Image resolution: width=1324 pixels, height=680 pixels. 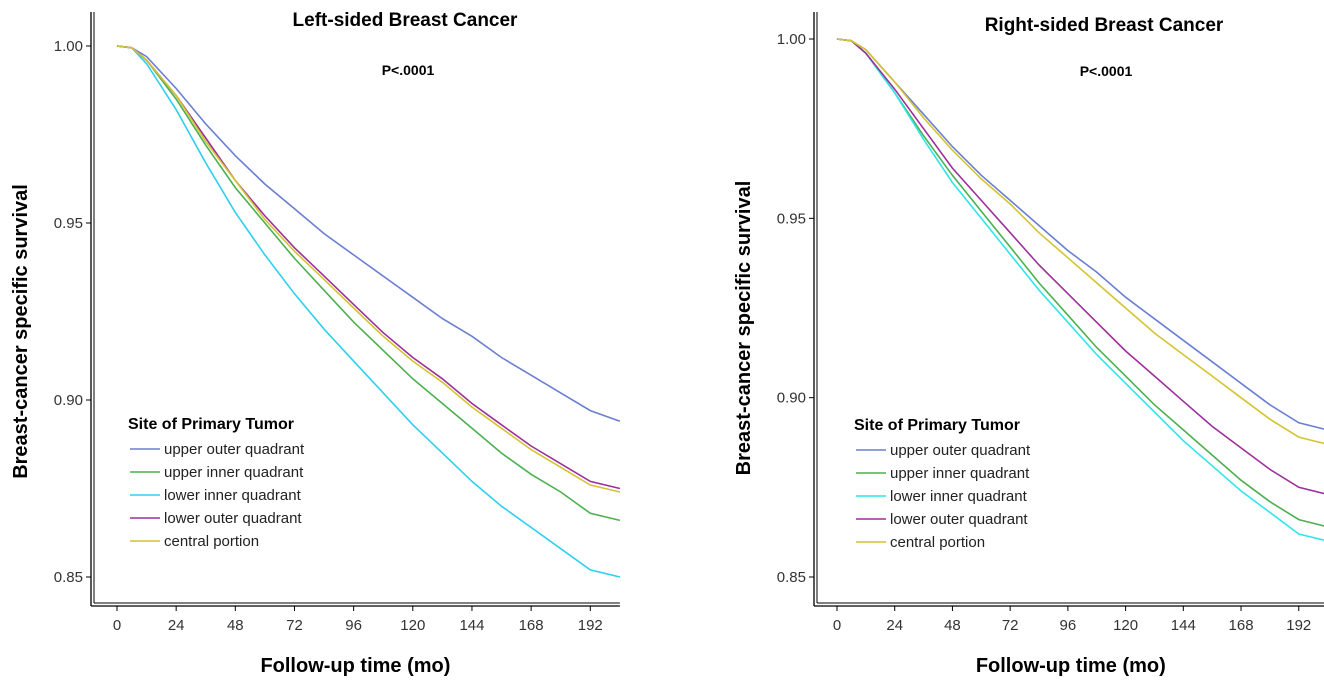 I want to click on chart-title: Right-sided Breast Cancer, so click(x=1104, y=25).